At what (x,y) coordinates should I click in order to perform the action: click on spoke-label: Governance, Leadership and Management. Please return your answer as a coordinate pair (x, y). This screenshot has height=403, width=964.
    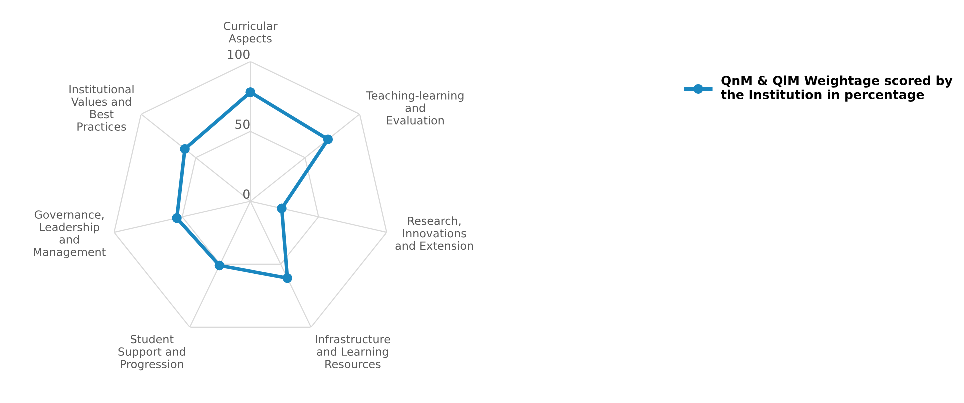
    Looking at the image, I should click on (70, 234).